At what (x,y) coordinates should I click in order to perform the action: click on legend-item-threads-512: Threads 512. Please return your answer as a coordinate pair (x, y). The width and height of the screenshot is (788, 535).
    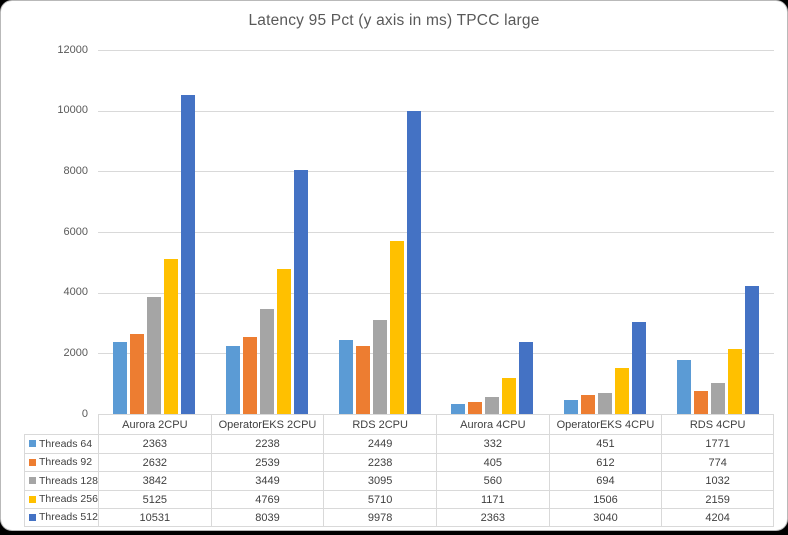
    Looking at the image, I should click on (61, 517).